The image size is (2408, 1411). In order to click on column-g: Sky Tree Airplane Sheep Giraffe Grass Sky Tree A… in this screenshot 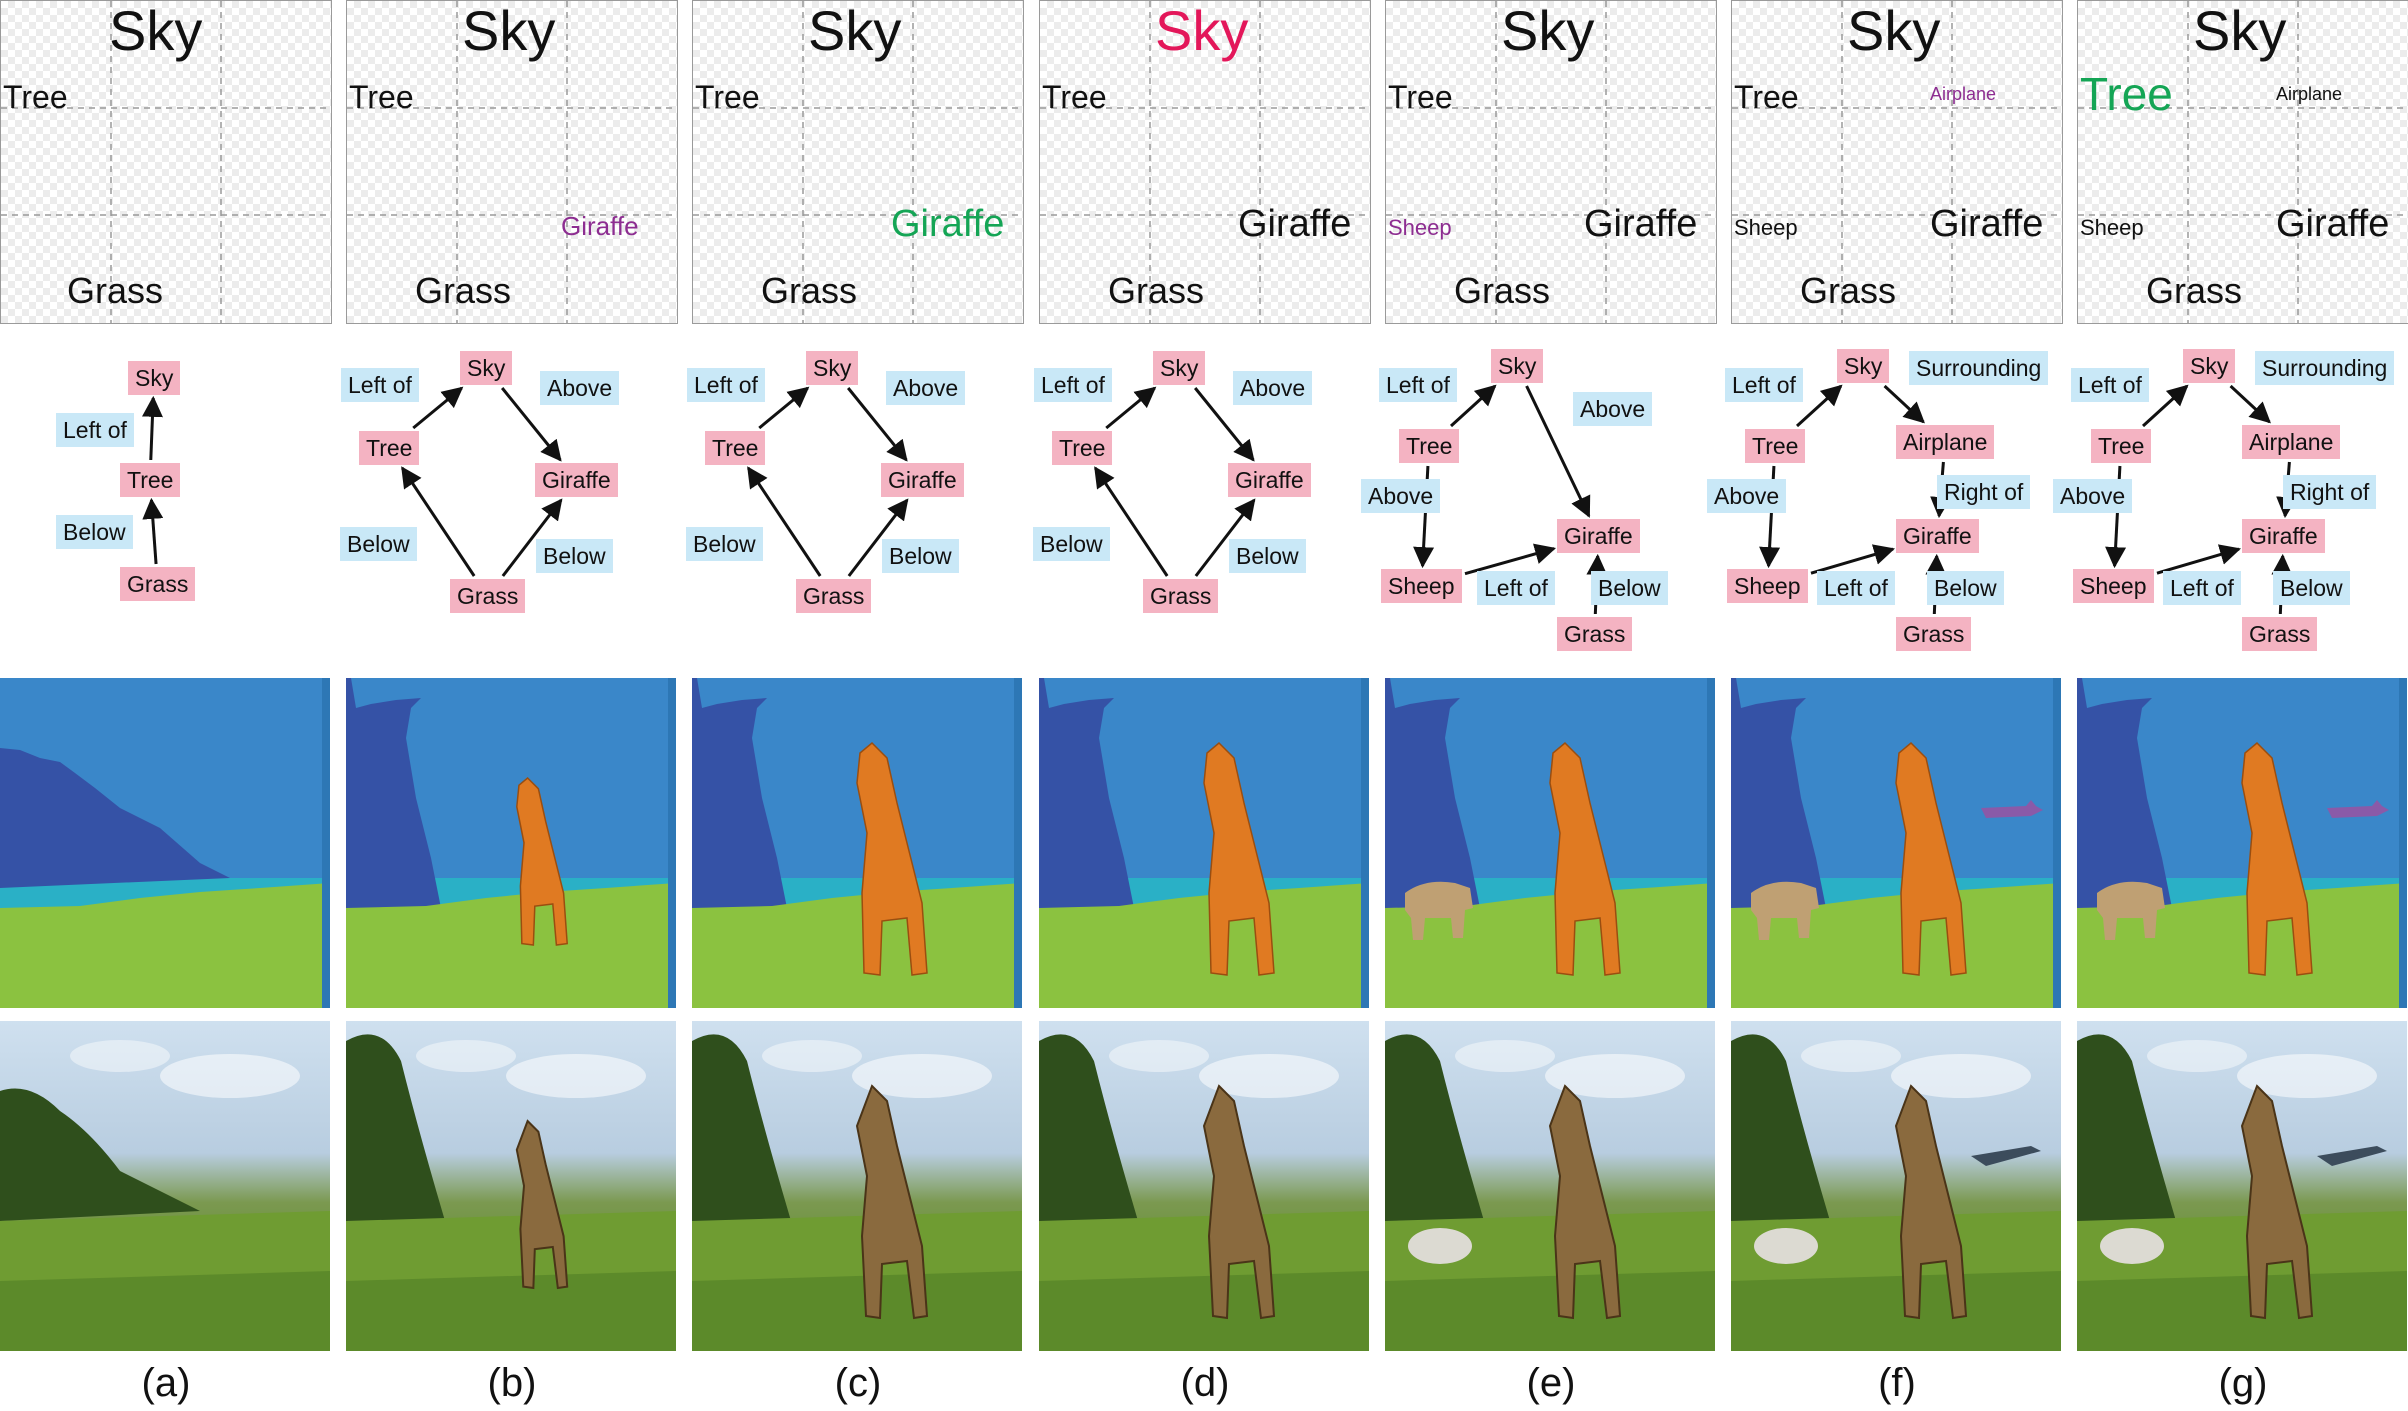, I will do `click(2230, 705)`.